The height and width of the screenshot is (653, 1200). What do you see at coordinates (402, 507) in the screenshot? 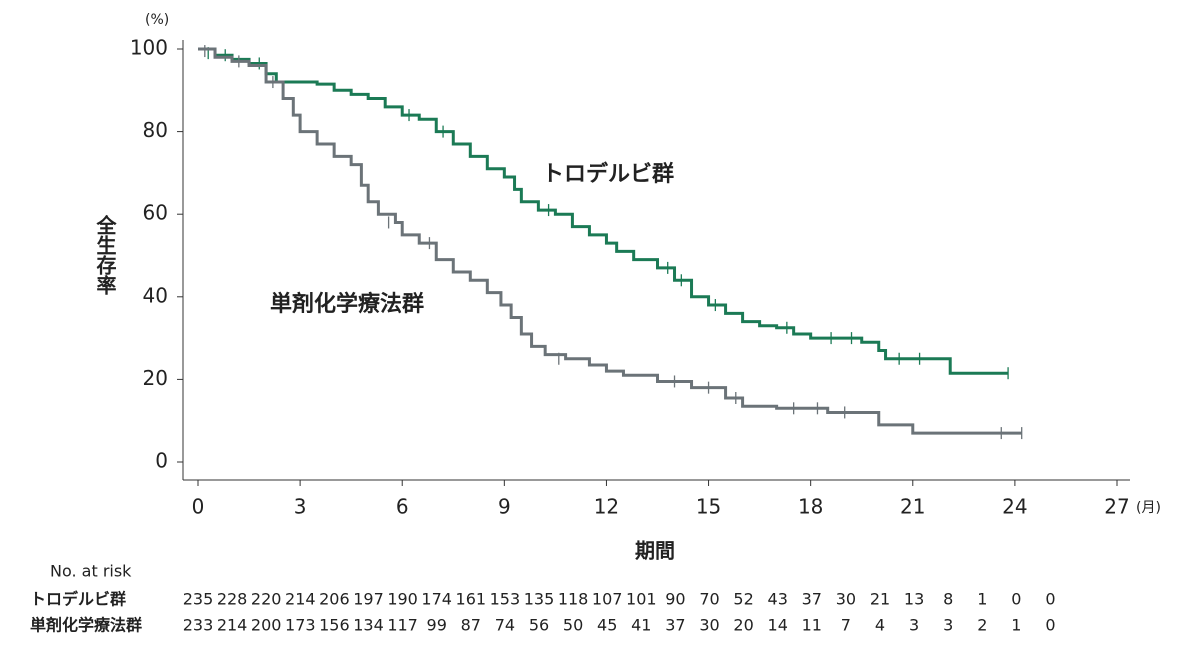
I see `x-tick-label: 6` at bounding box center [402, 507].